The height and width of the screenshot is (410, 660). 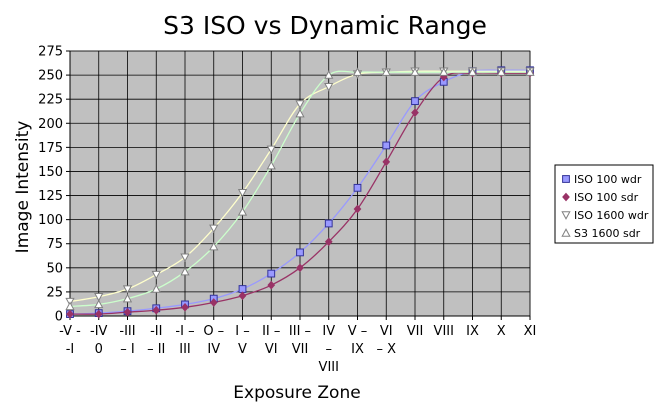 I want to click on y-tick-label: 0, so click(x=59, y=317).